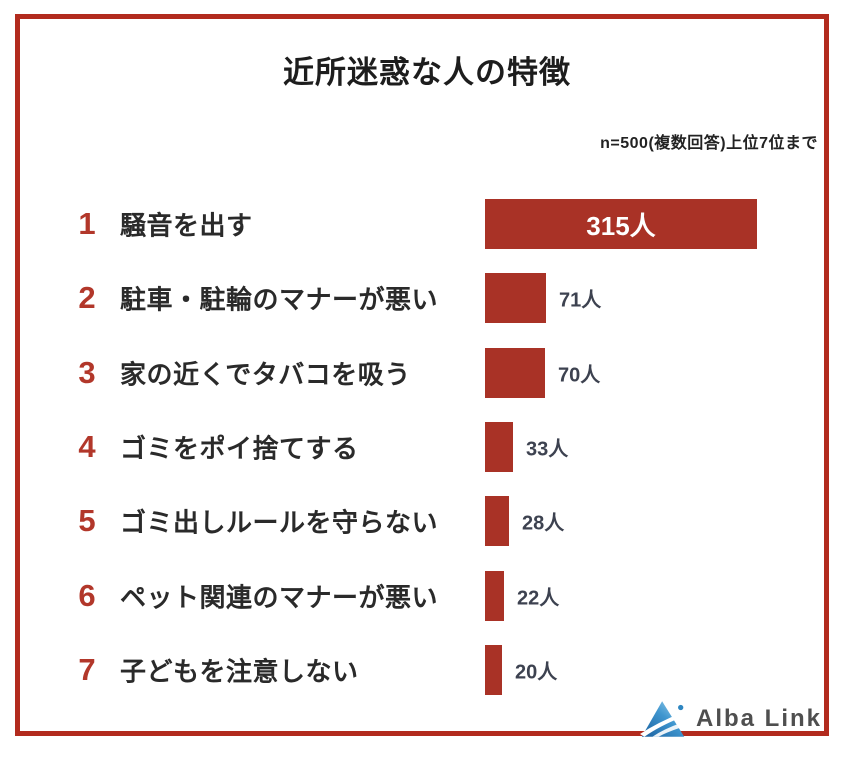  What do you see at coordinates (186, 225) in the screenshot?
I see `category-label: 騒音を出す` at bounding box center [186, 225].